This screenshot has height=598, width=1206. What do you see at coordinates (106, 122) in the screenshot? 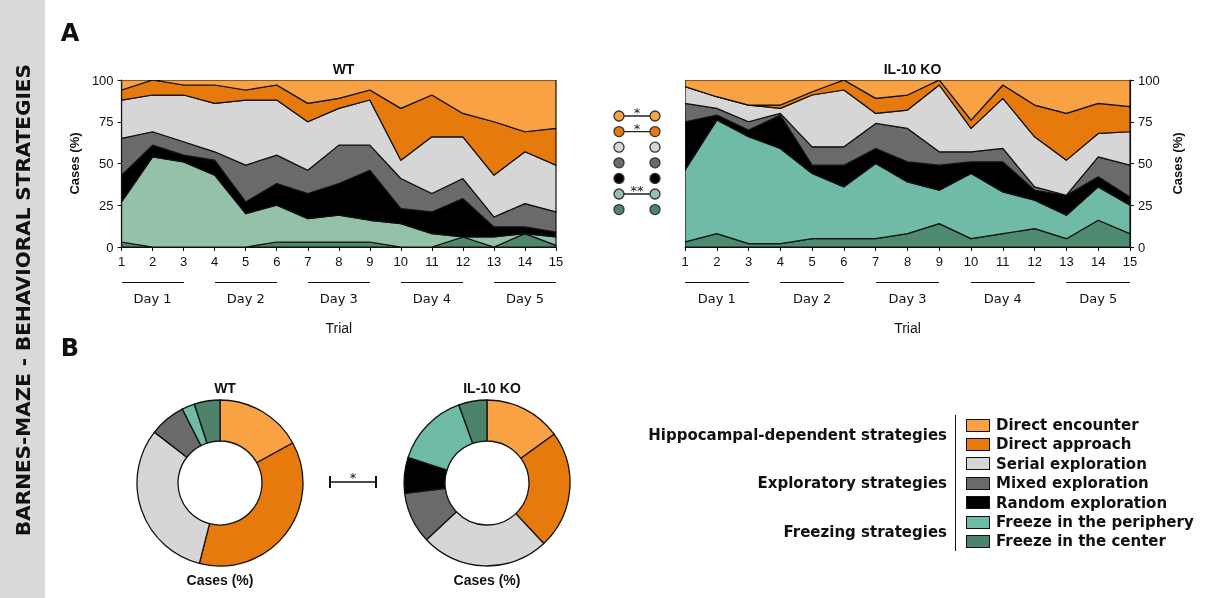
I see `y-tick-label: 75` at bounding box center [106, 122].